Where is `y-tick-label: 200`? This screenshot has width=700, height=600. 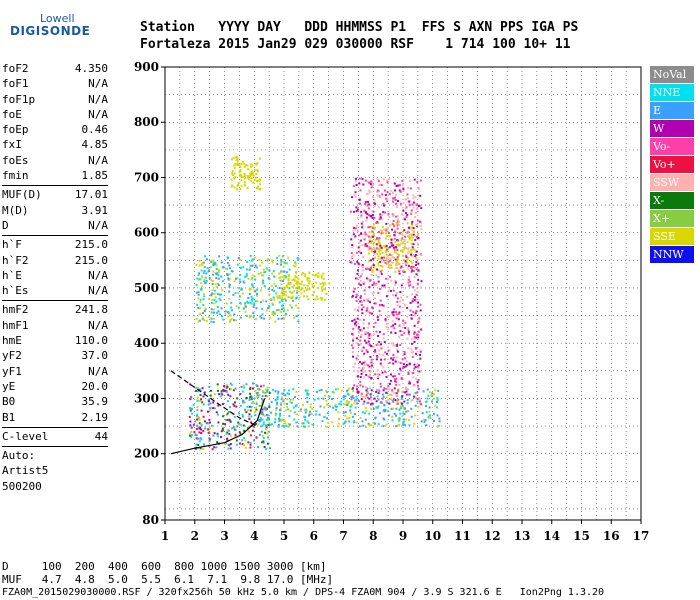 y-tick-label: 200 is located at coordinates (146, 454).